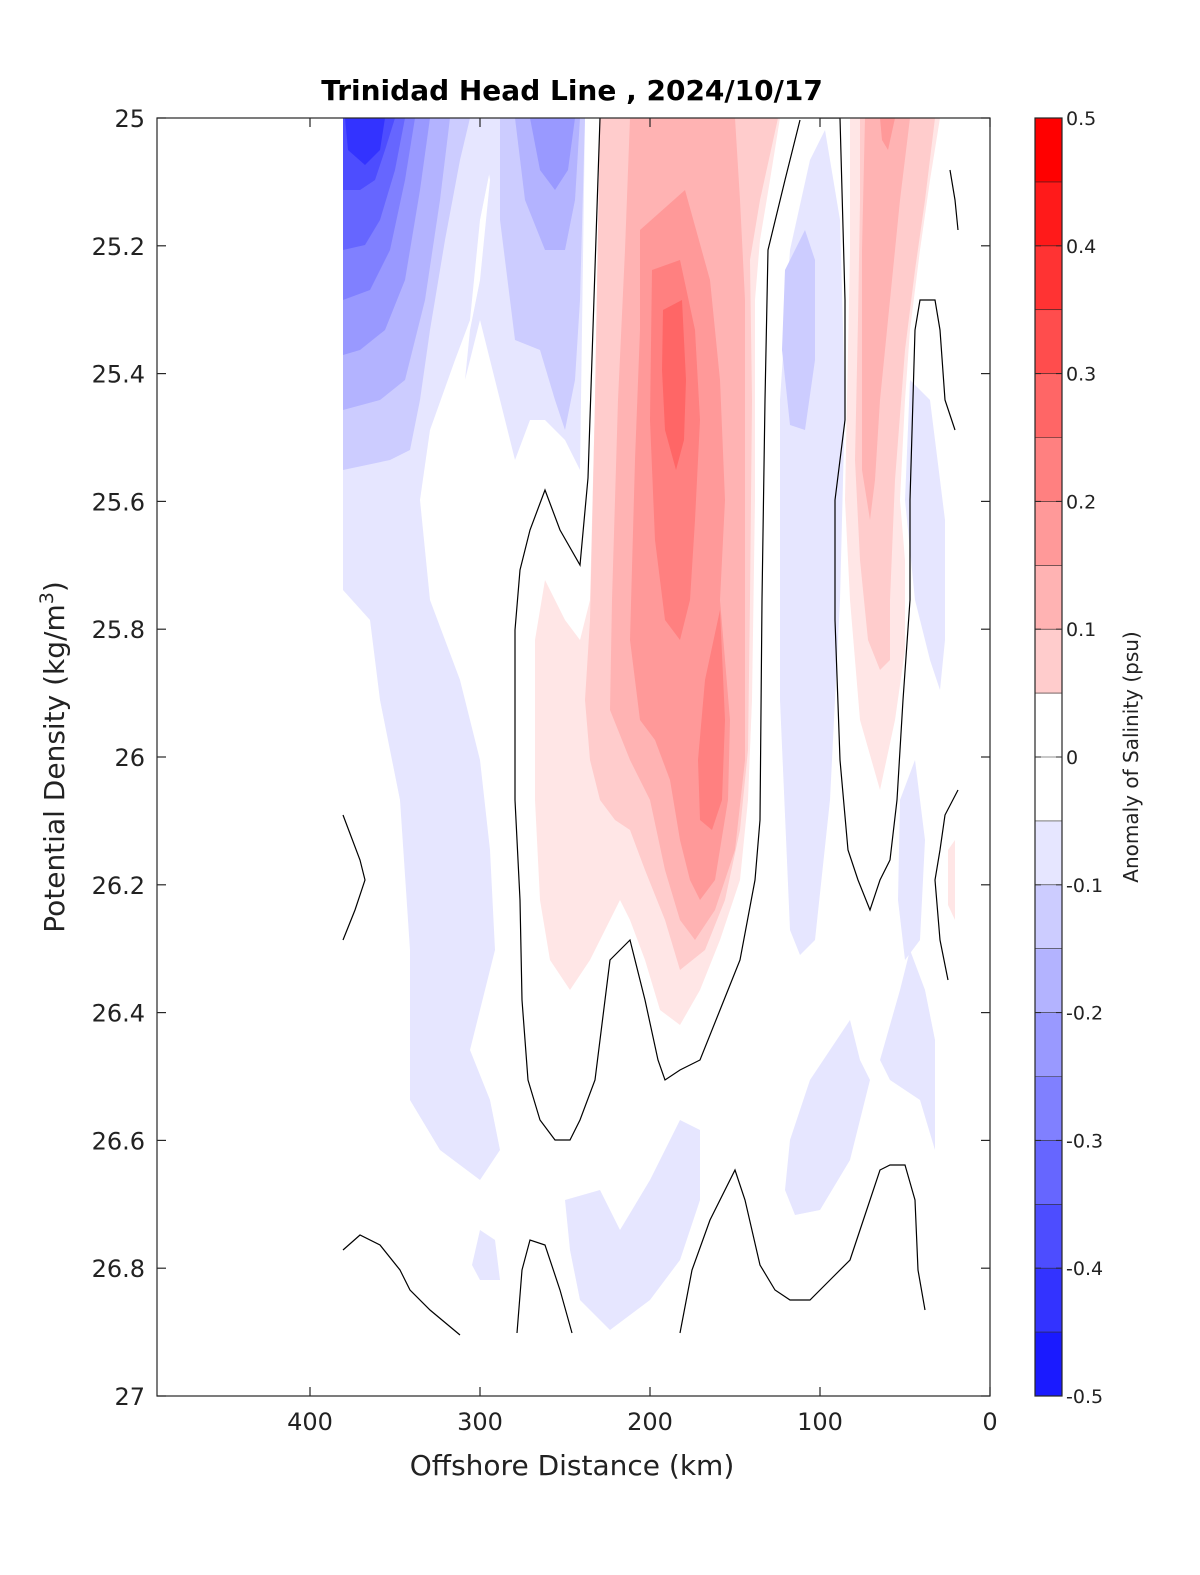 The height and width of the screenshot is (1575, 1200). I want to click on contour-region-pos-0.15-nearshore, so click(886, 319).